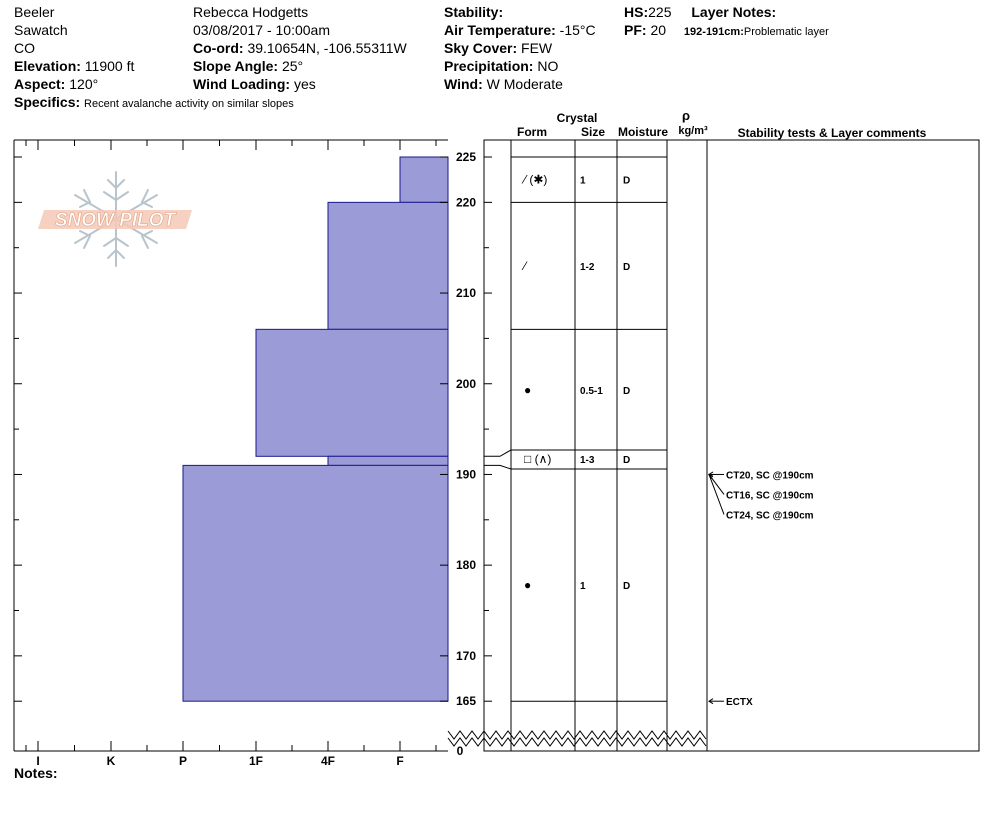 The image size is (994, 840). Describe the element at coordinates (713, 32) in the screenshot. I see `layer-note-range: 192-191cm:` at that location.